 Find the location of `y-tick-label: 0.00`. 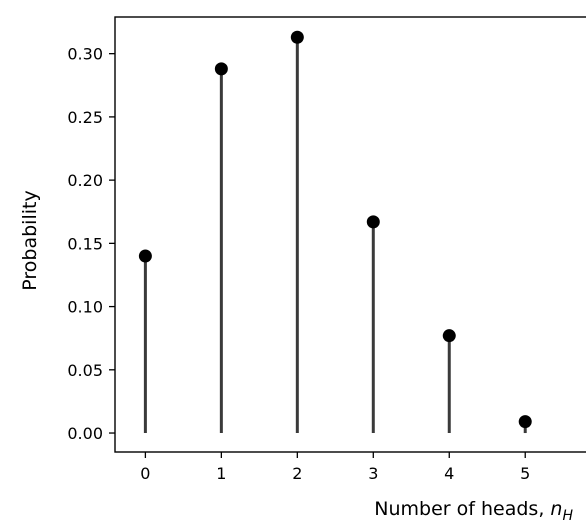

y-tick-label: 0.00 is located at coordinates (85, 433).